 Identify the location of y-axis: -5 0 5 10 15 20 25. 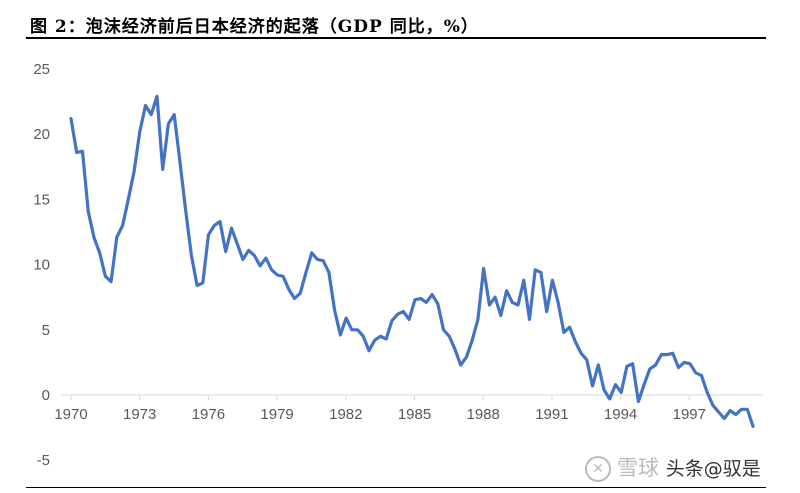
(41, 265).